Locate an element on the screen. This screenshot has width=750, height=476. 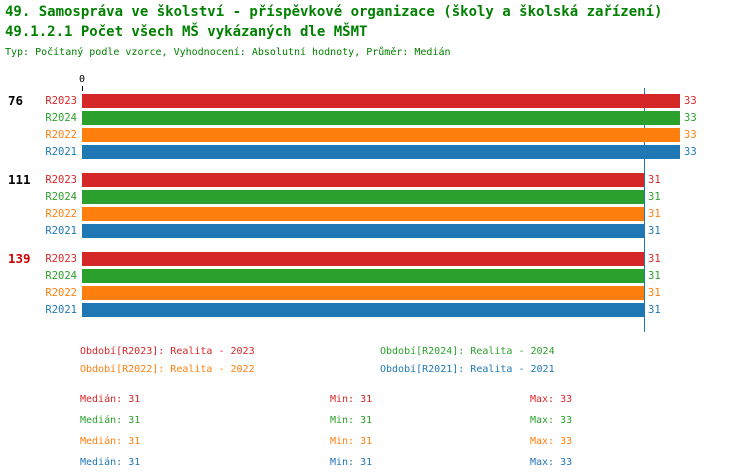
bar-row: R2022 33 is located at coordinates (375, 134).